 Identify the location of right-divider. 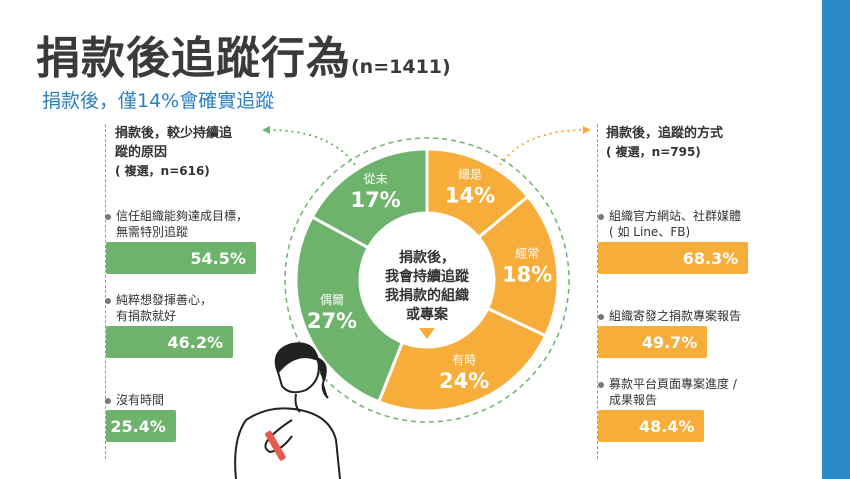
(597, 291).